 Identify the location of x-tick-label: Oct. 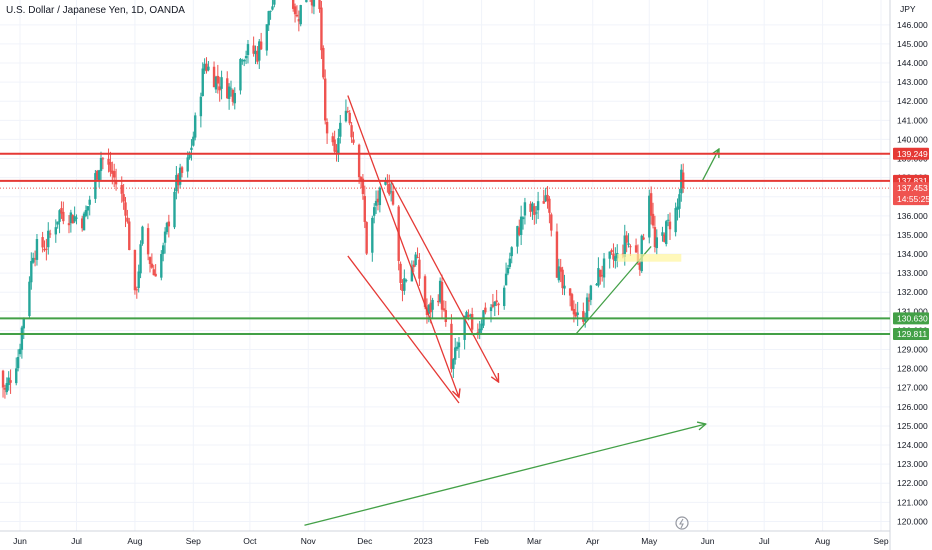
(250, 541).